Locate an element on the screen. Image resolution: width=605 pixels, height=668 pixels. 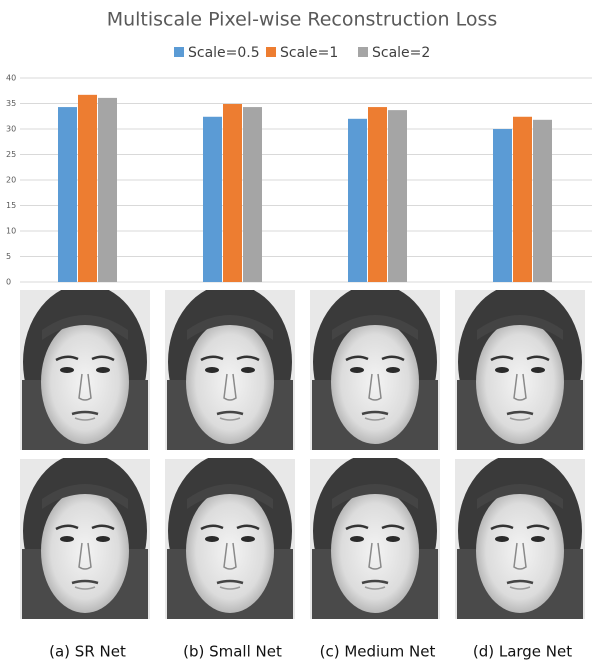
y-tick-label: 10 is located at coordinates (11, 231).